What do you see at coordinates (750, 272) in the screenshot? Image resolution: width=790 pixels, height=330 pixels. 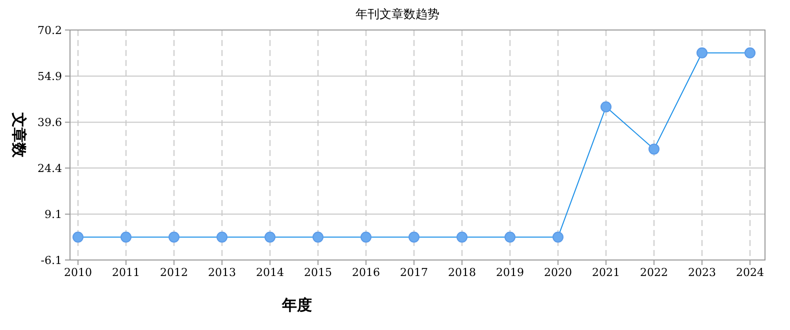 I see `x-tick-label: 2024` at bounding box center [750, 272].